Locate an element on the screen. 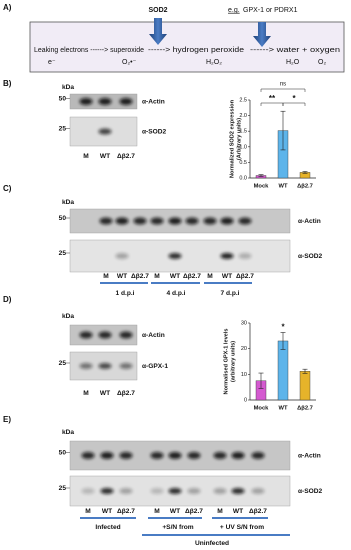  reaction-step: ------> hydrogen peroxide is located at coordinates (196, 50).